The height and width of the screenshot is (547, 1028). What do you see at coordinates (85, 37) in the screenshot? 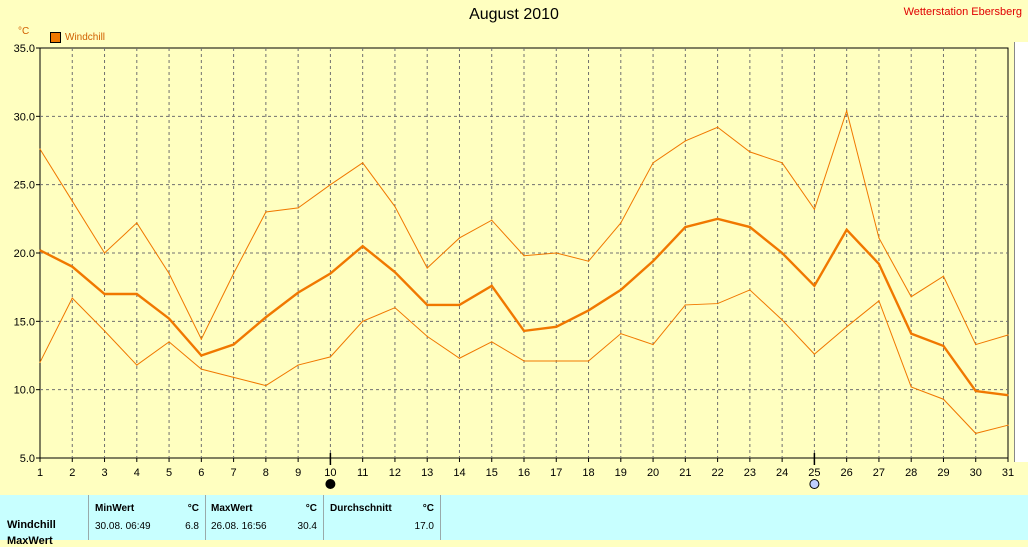
I see `legend-label: Windchill` at bounding box center [85, 37].